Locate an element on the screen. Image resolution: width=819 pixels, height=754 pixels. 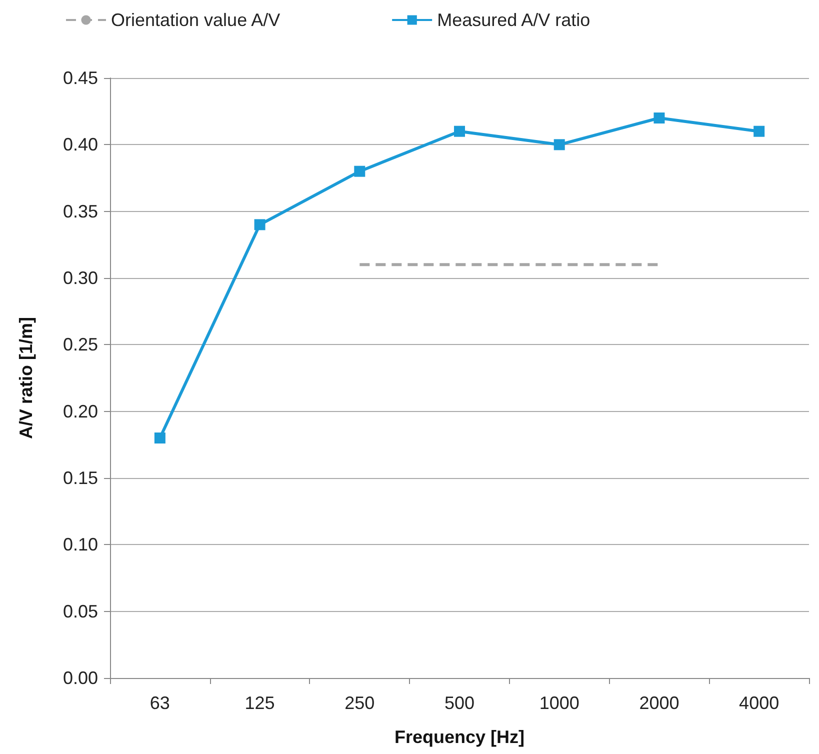
y-axis-title: A/V ratio [1/m] is located at coordinates (26, 378).